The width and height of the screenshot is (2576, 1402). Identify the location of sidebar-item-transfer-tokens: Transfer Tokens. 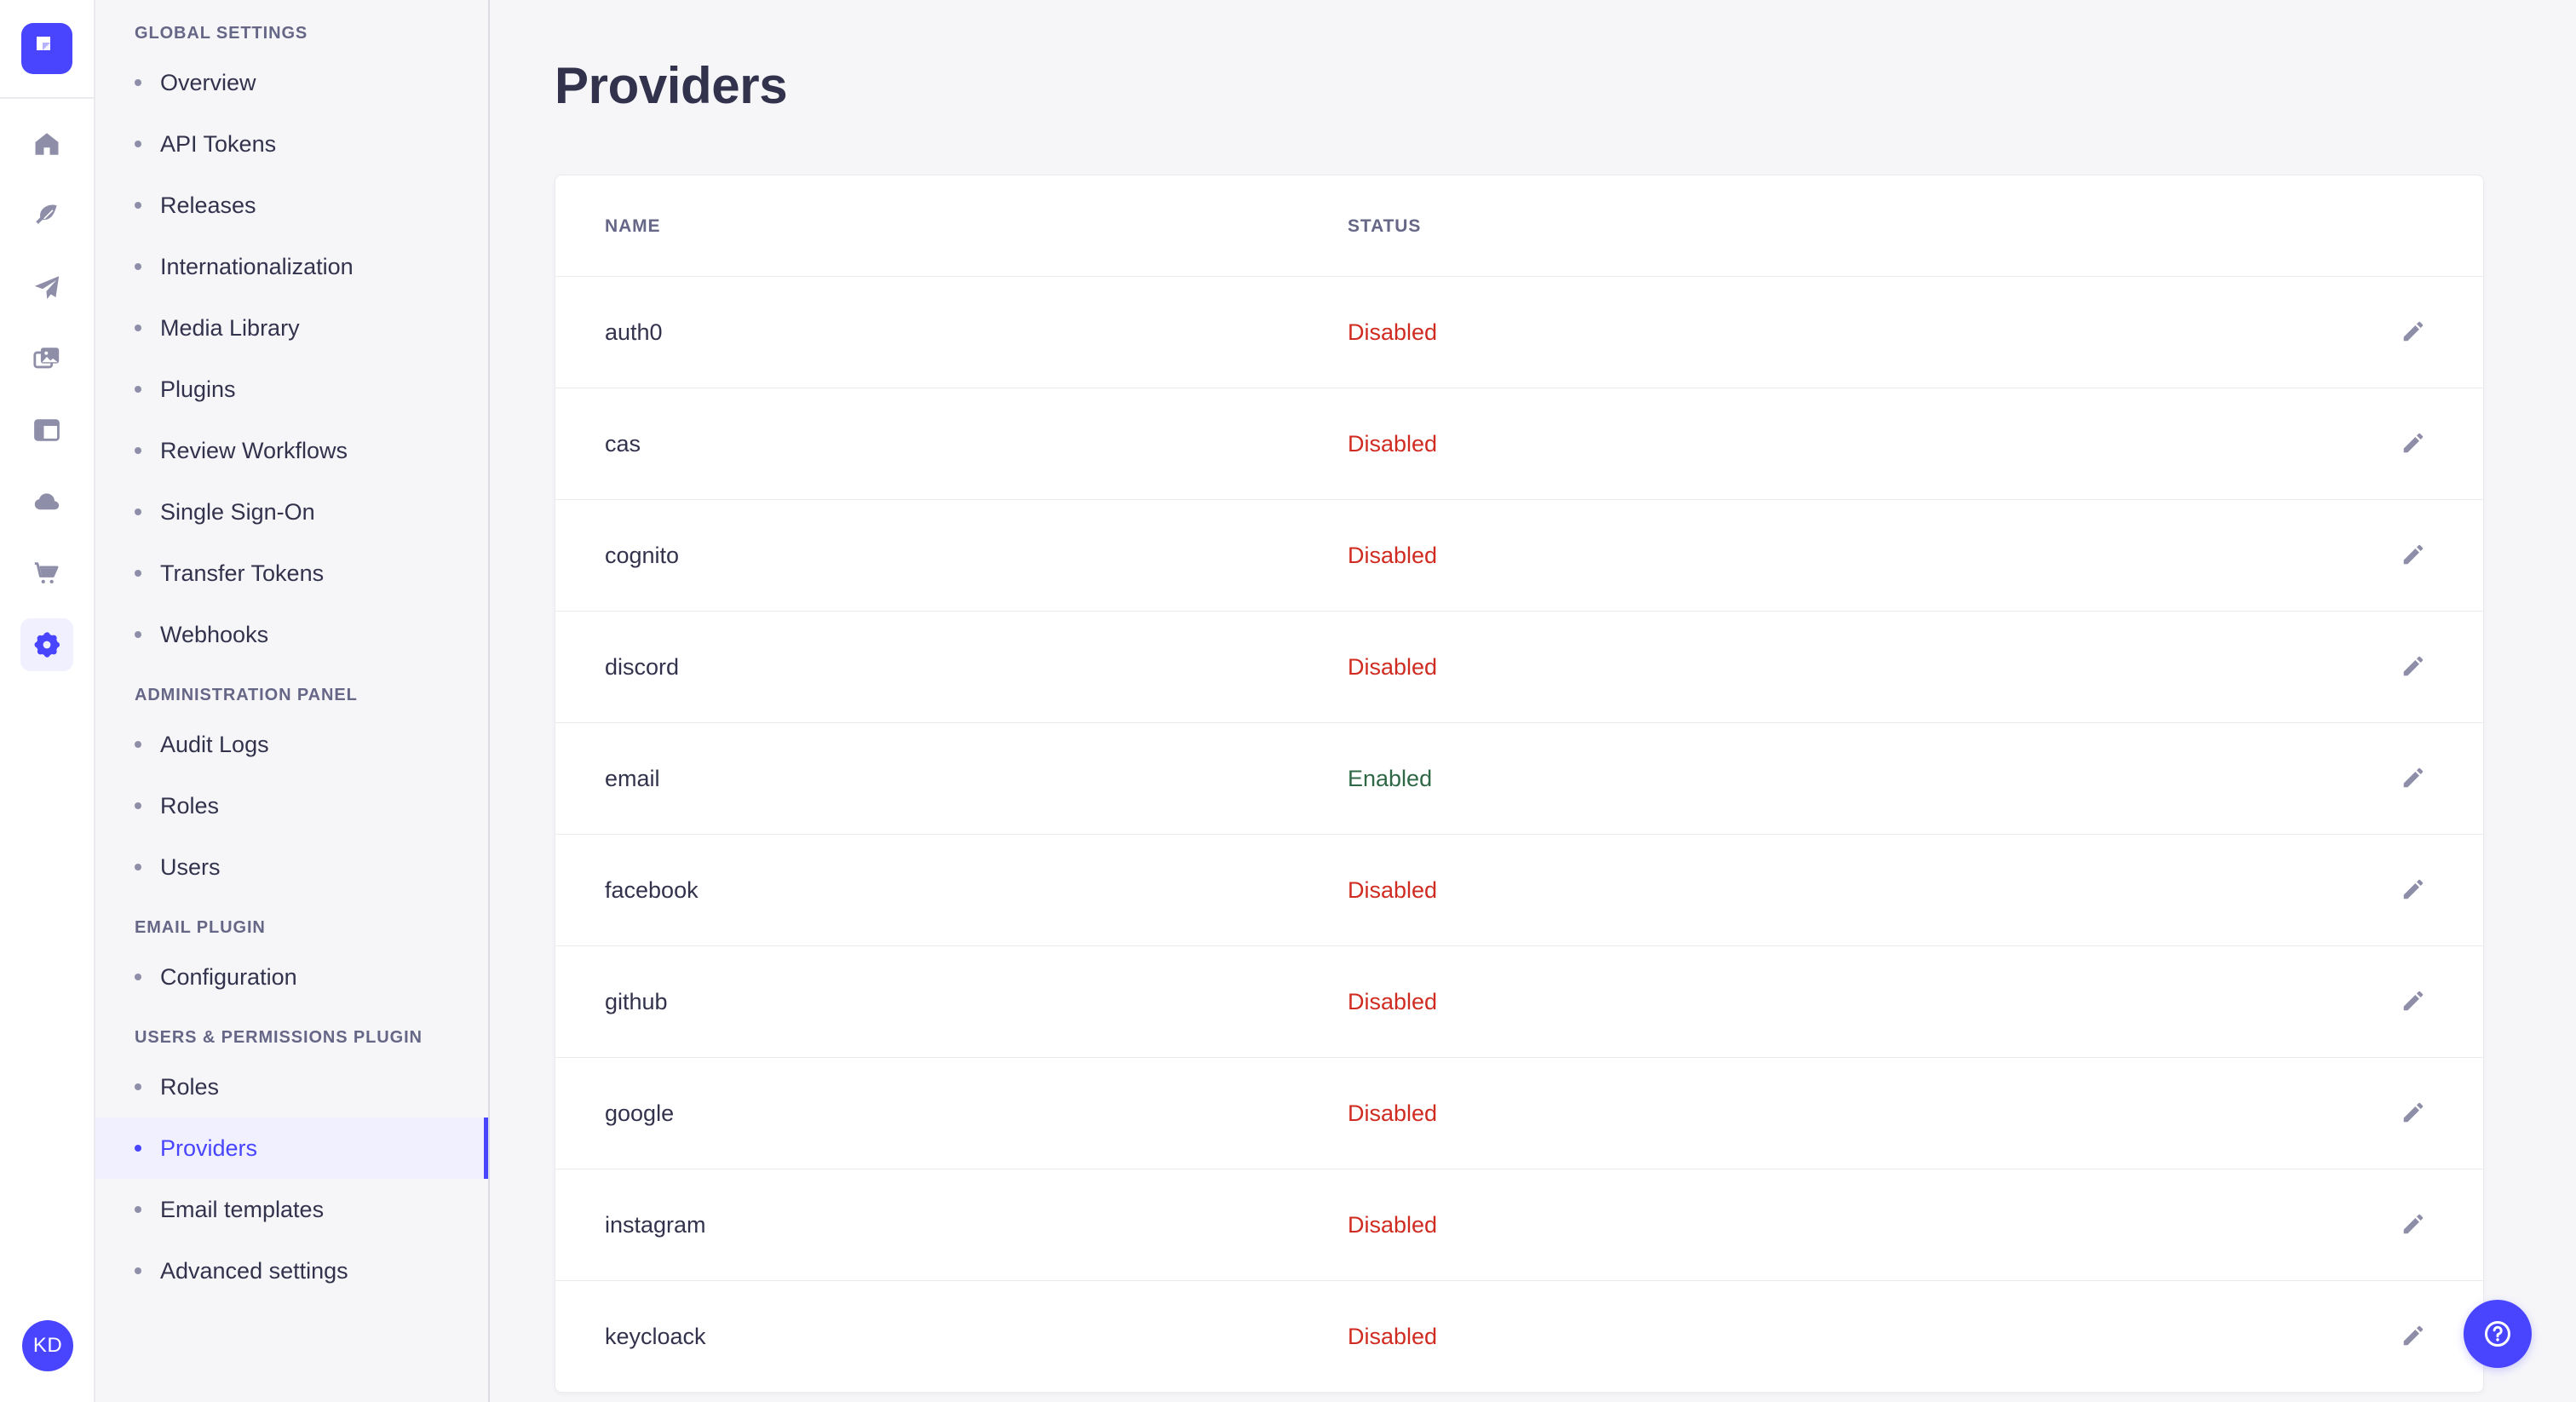
(291, 573).